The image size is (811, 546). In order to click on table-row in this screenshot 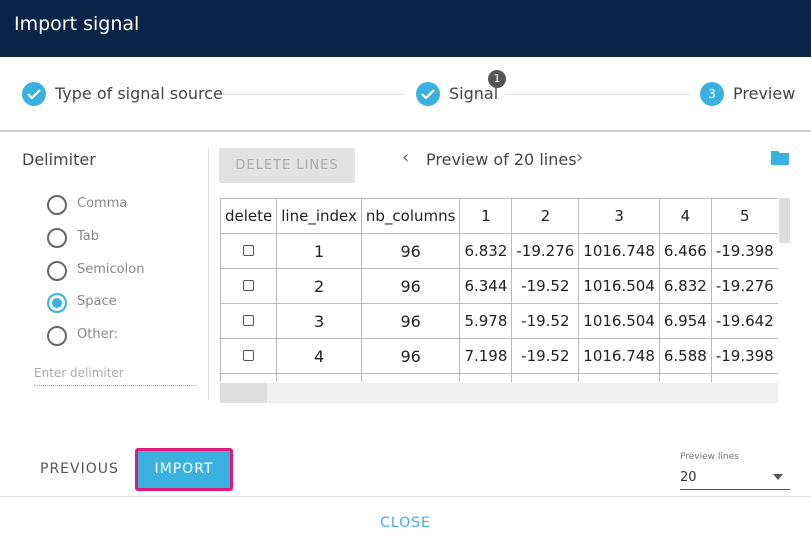, I will do `click(499, 377)`.